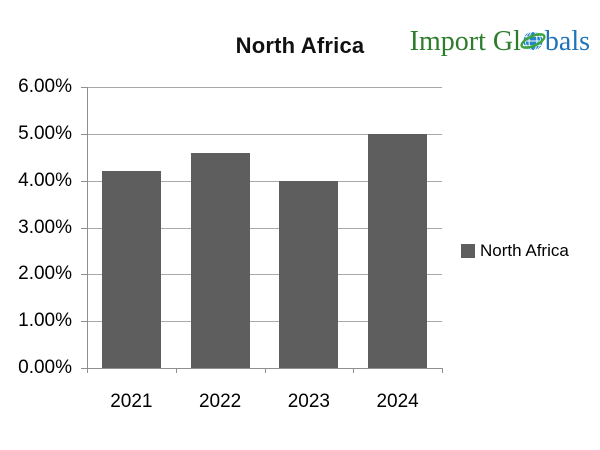 The height and width of the screenshot is (450, 600). What do you see at coordinates (45, 321) in the screenshot?
I see `y-axis-label: 1.00%` at bounding box center [45, 321].